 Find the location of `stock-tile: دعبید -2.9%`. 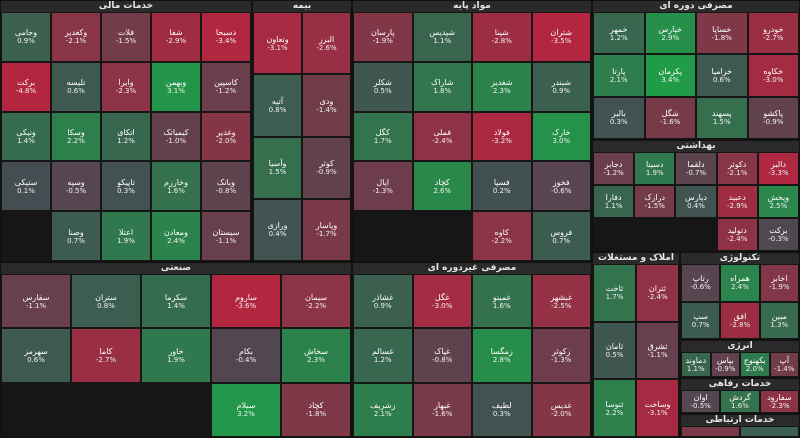

stock-tile: دعبید -2.9% is located at coordinates (737, 201).